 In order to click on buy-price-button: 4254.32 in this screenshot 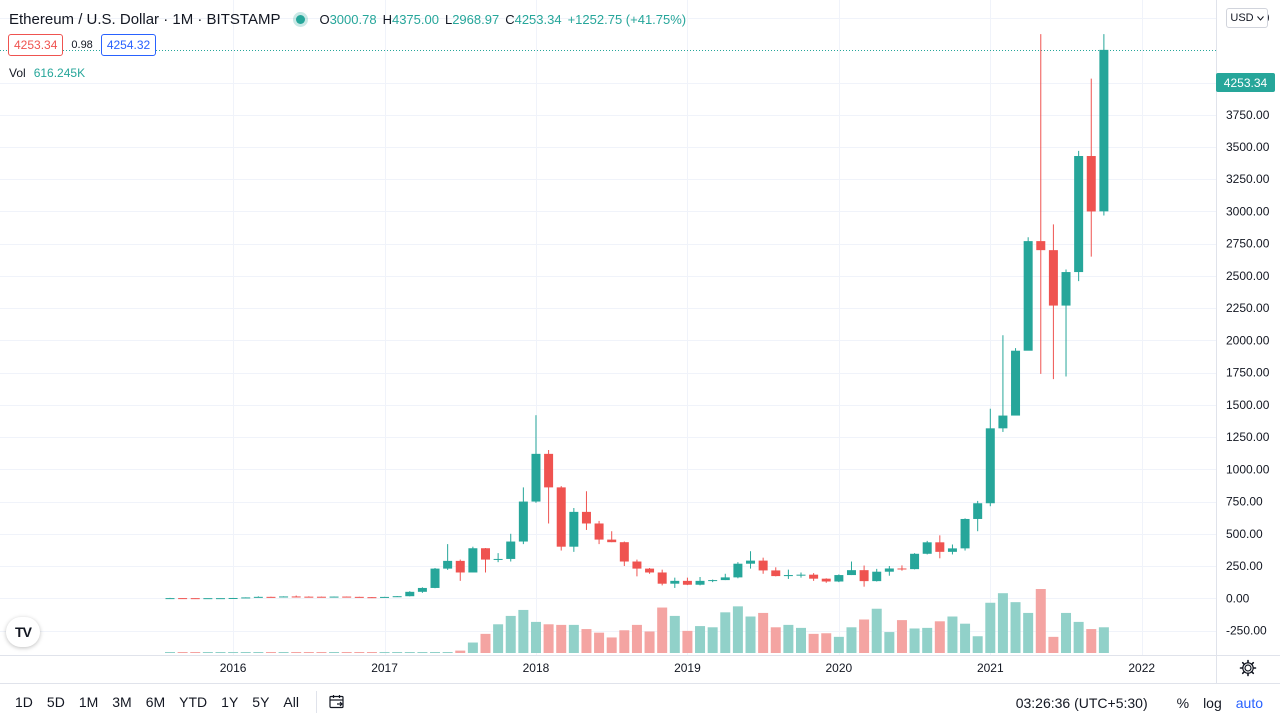, I will do `click(128, 45)`.